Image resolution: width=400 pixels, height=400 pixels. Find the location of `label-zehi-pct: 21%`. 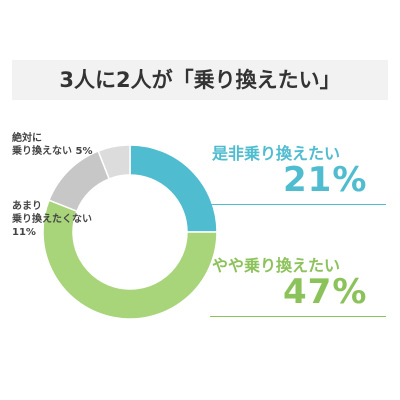

label-zehi-pct: 21% is located at coordinates (325, 180).